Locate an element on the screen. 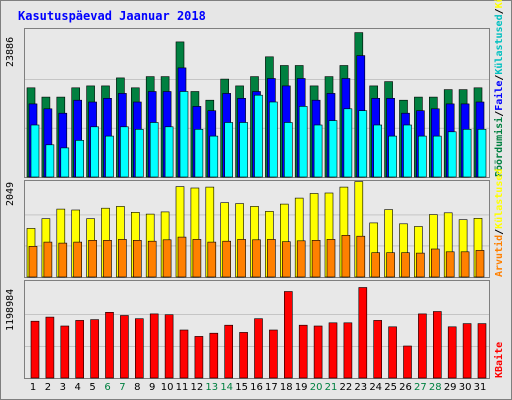  x-tick-label: 6 is located at coordinates (107, 387).